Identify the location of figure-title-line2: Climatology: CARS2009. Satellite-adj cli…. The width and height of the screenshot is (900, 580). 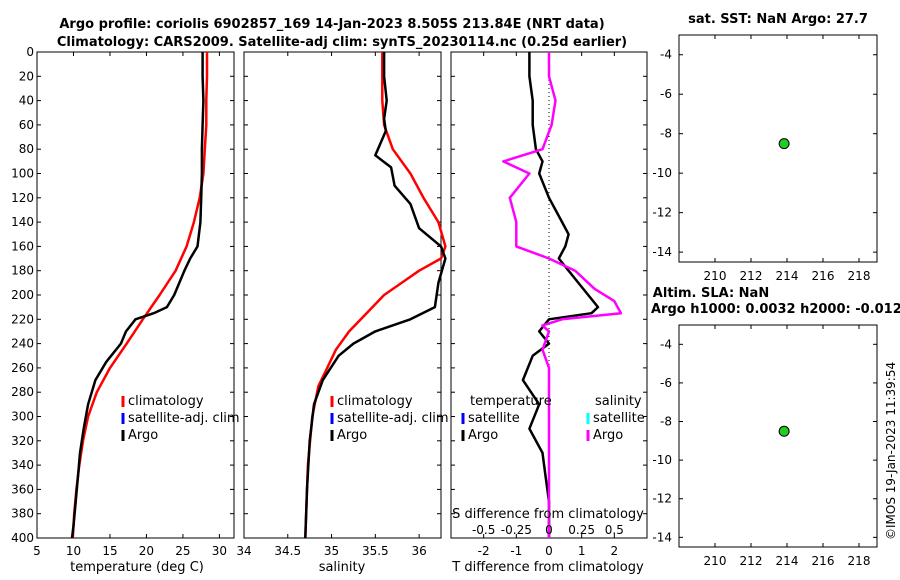
(342, 42).